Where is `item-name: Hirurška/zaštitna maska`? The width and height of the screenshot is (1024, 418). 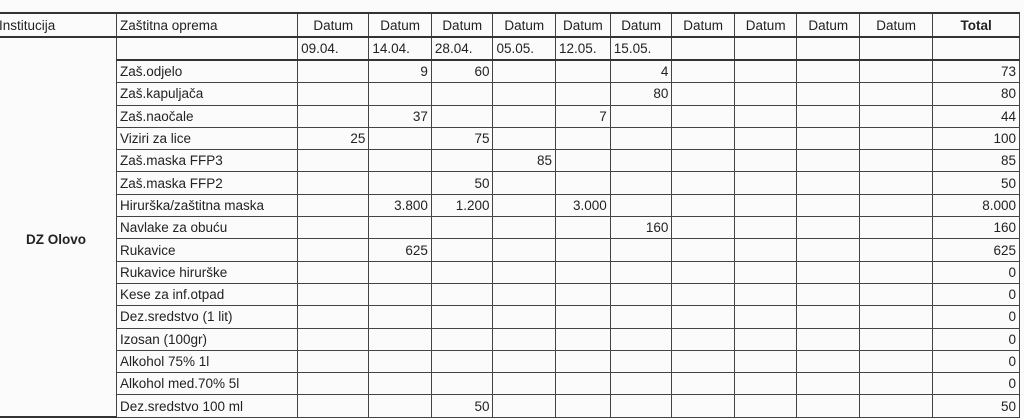 item-name: Hirurška/zaštitna maska is located at coordinates (207, 205).